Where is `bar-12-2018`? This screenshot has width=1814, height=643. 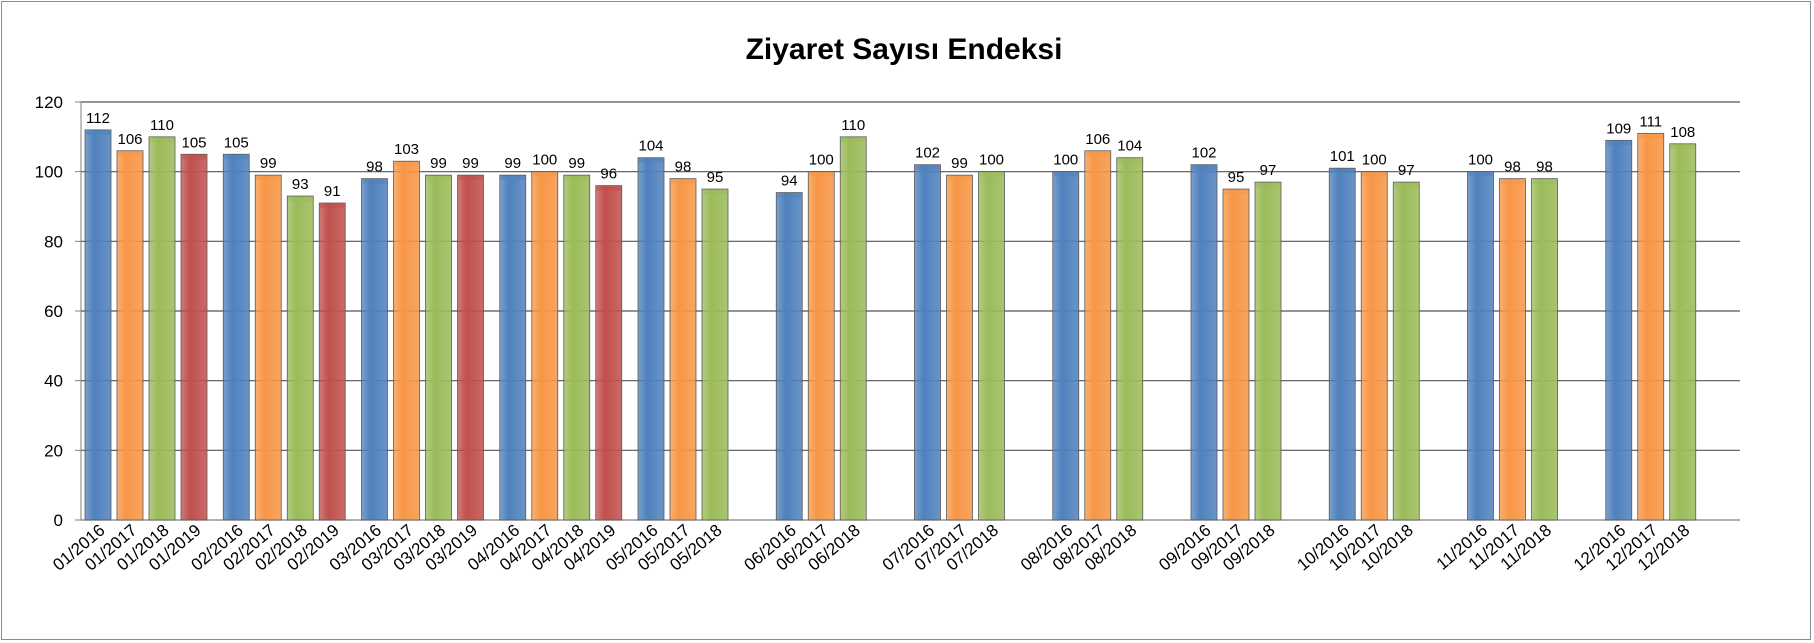
bar-12-2018 is located at coordinates (1683, 332).